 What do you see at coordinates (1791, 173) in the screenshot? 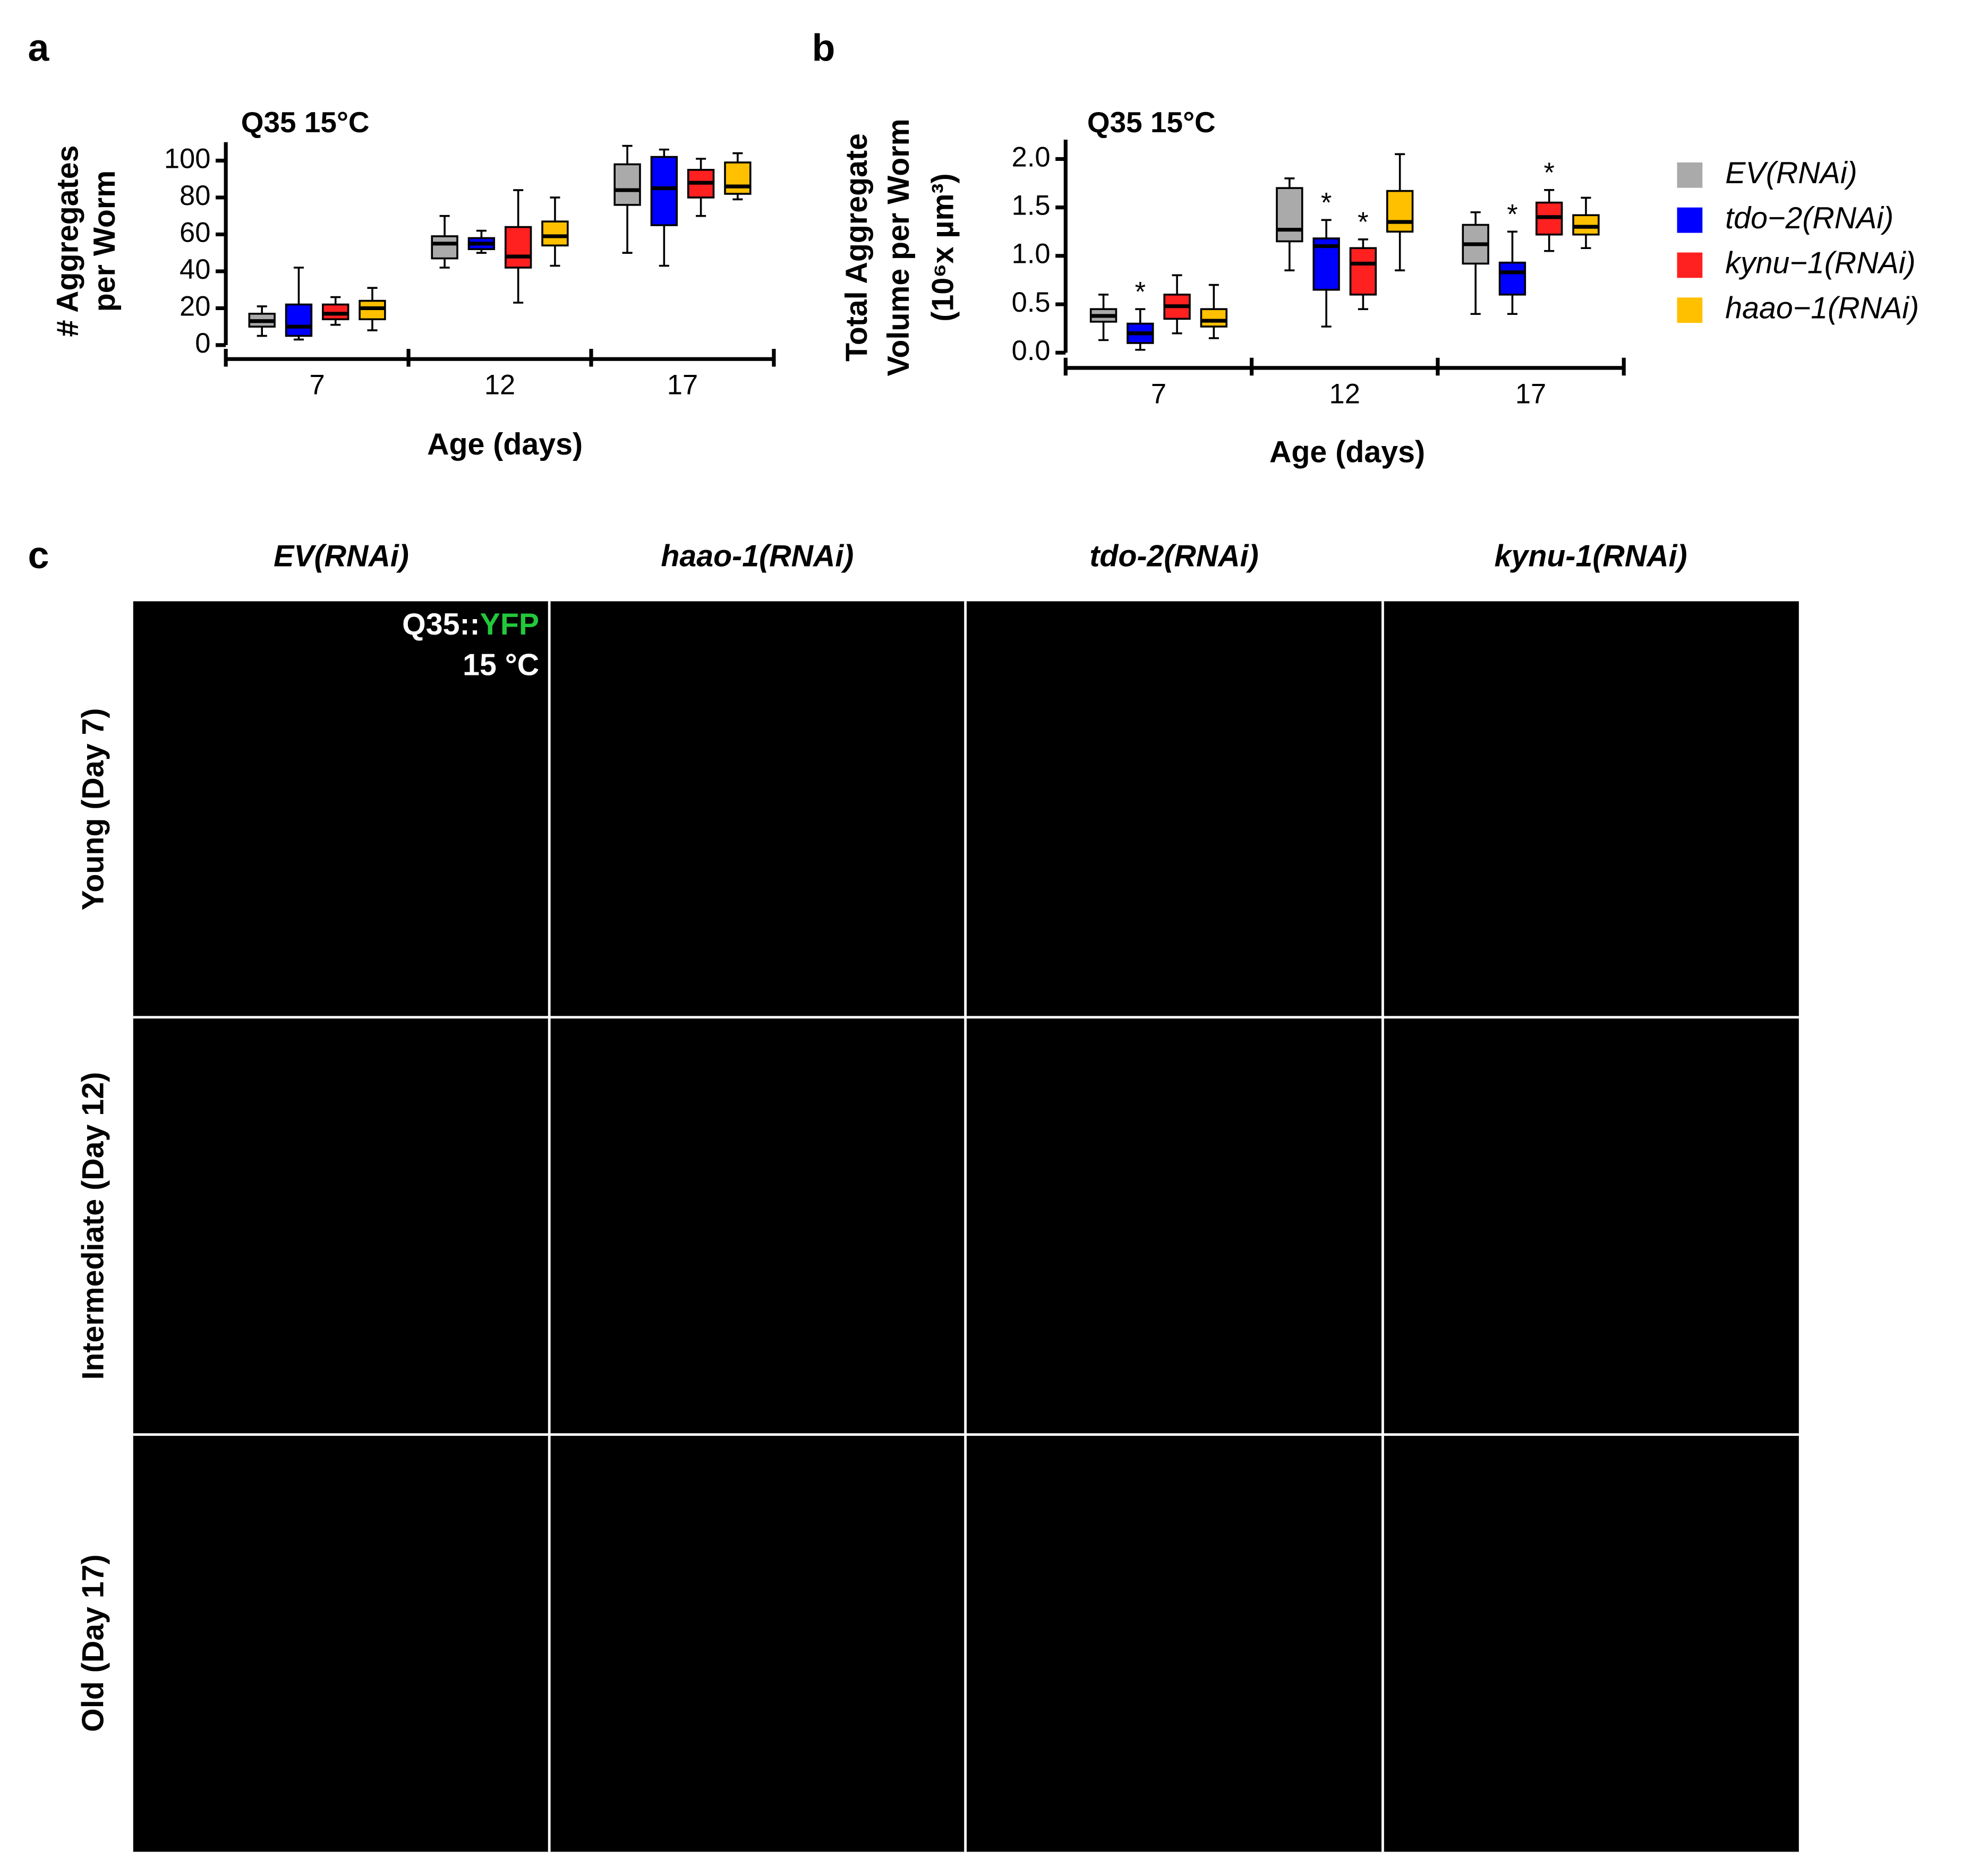
I see `legend-label: EV(RNAi)` at bounding box center [1791, 173].